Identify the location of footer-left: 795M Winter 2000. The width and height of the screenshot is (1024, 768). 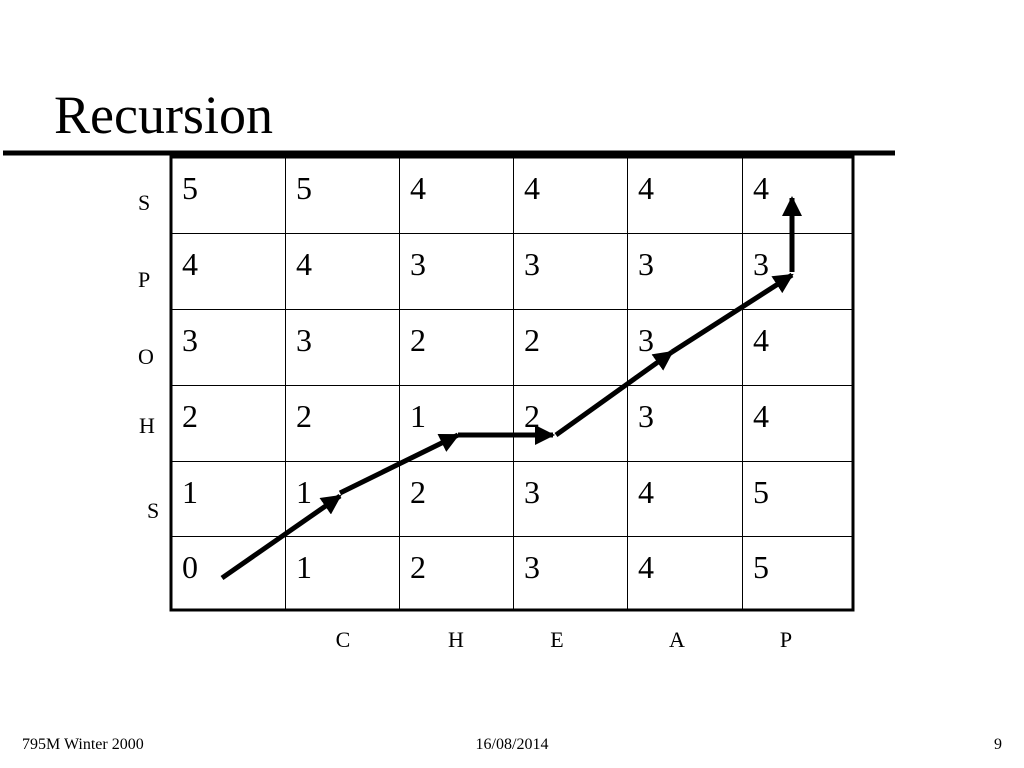
(83, 744).